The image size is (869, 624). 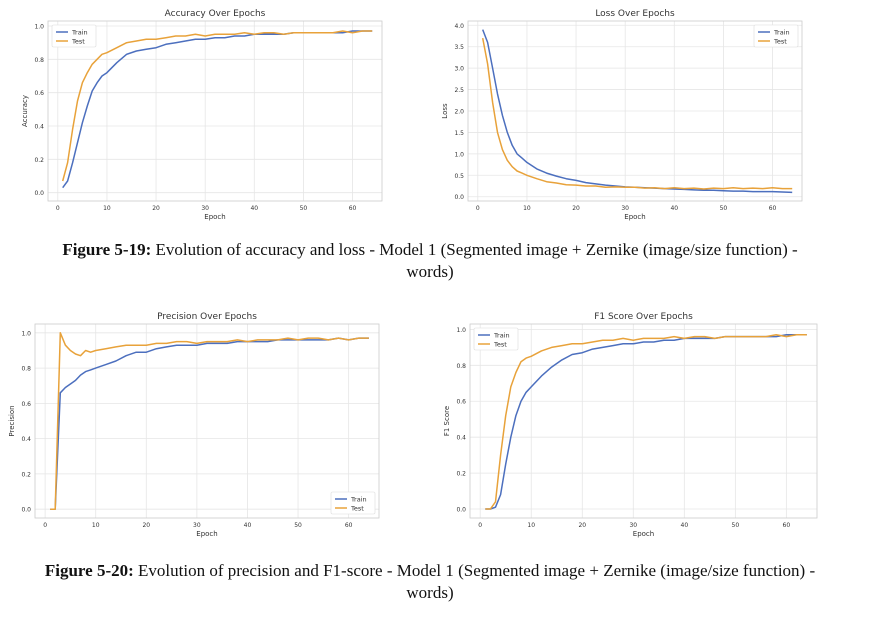 What do you see at coordinates (459, 133) in the screenshot?
I see `y-tick-label: 1.5` at bounding box center [459, 133].